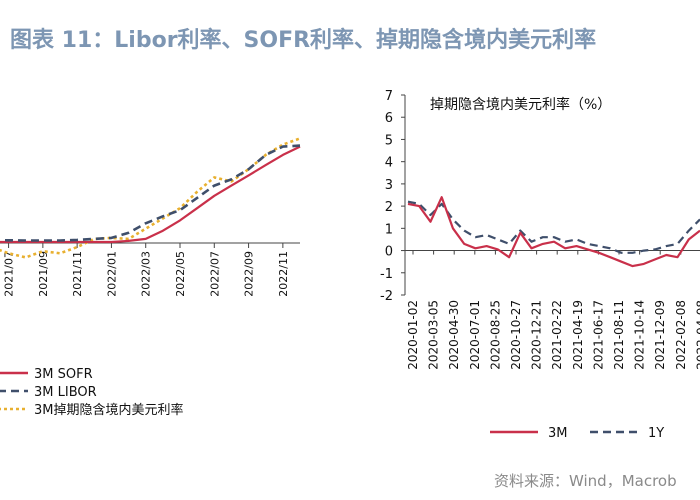 This screenshot has width=700, height=500. What do you see at coordinates (598, 335) in the screenshot?
I see `right-x-tick-label: 2021-06-17` at bounding box center [598, 335].